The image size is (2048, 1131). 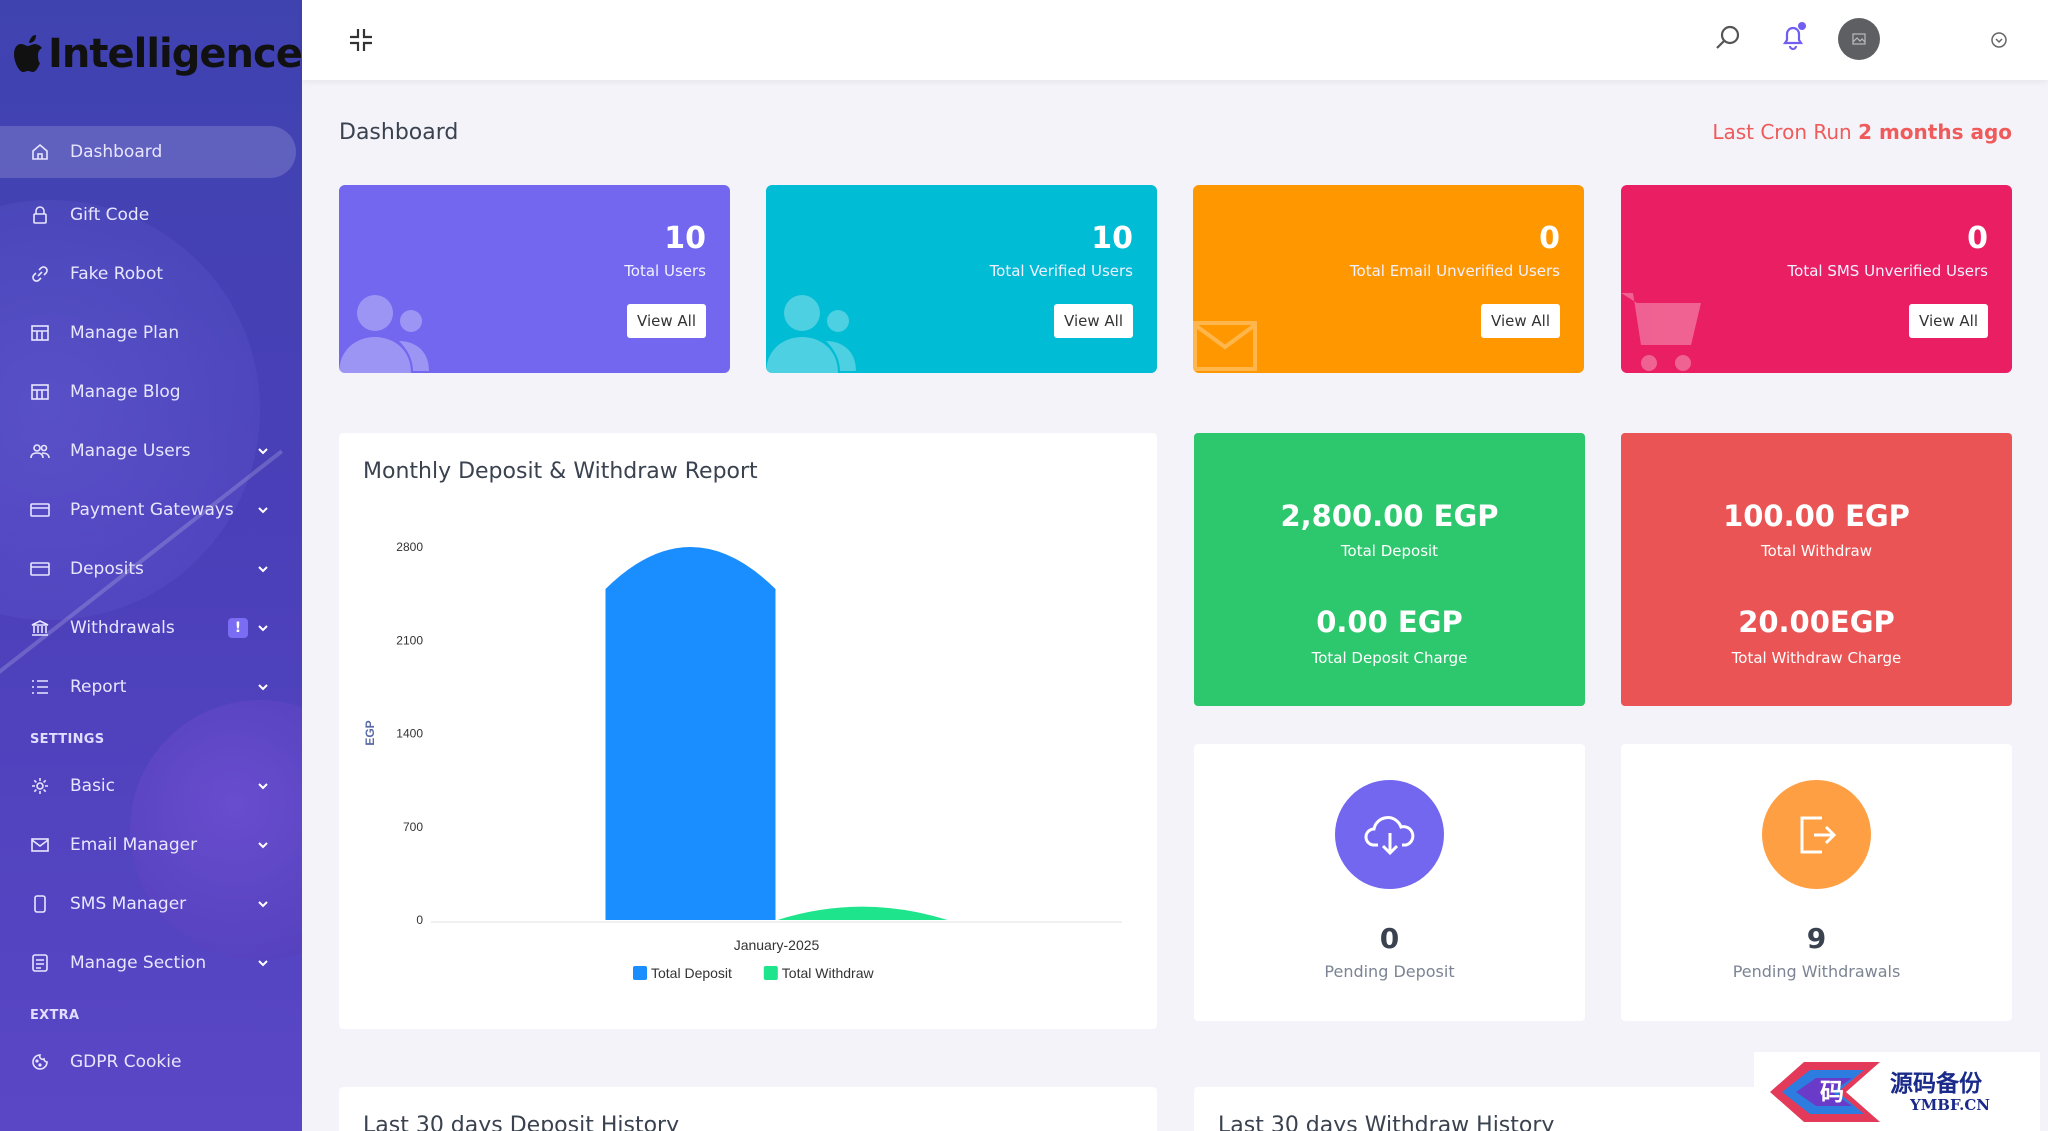 What do you see at coordinates (40, 786) in the screenshot?
I see `gear-icon` at bounding box center [40, 786].